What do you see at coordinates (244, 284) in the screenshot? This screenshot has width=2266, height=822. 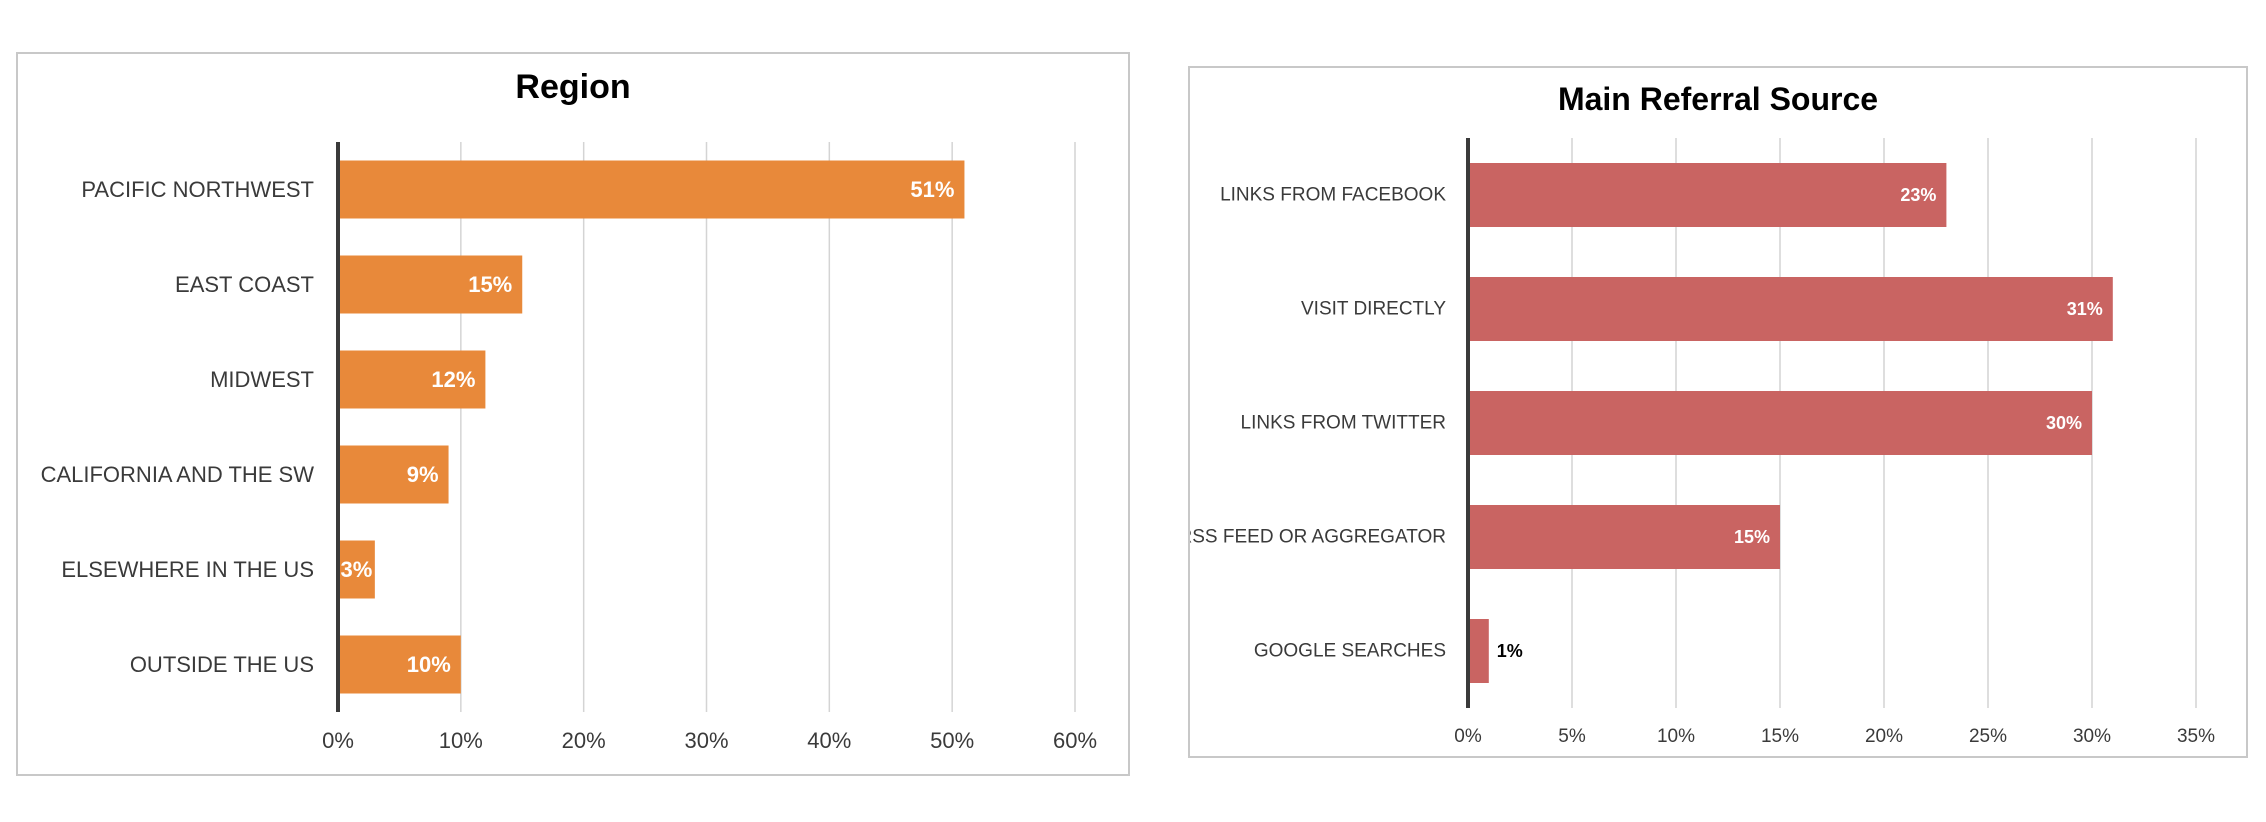 I see `region-category-label-east-coast: EAST COAST` at bounding box center [244, 284].